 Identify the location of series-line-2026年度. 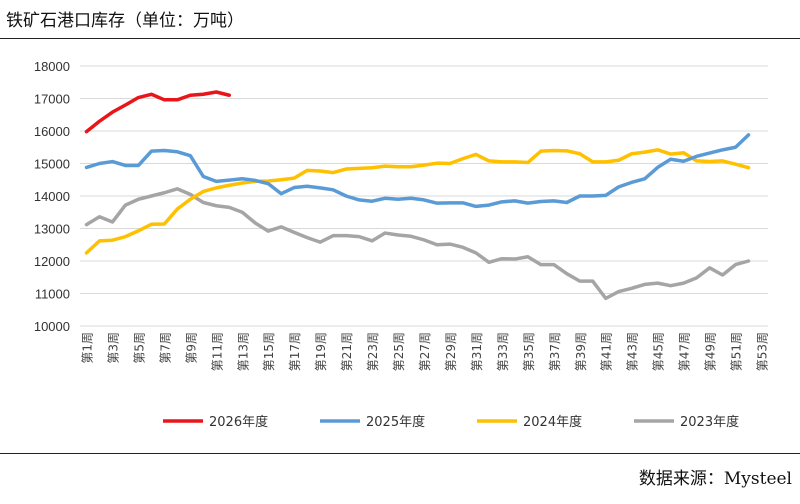
(158, 112).